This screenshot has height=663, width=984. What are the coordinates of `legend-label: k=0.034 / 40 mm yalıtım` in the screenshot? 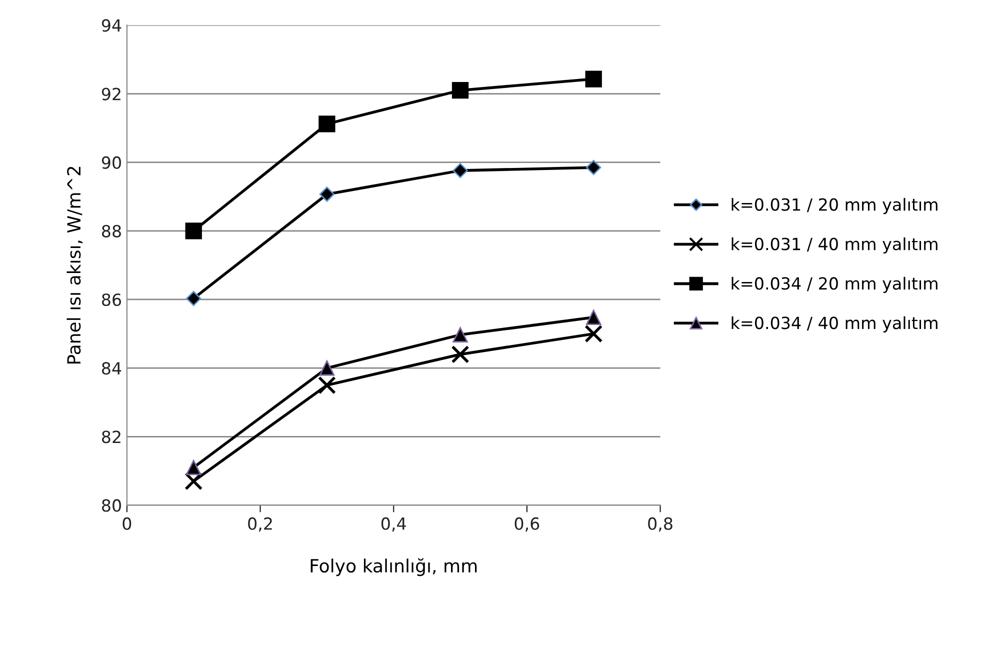 It's located at (835, 324).